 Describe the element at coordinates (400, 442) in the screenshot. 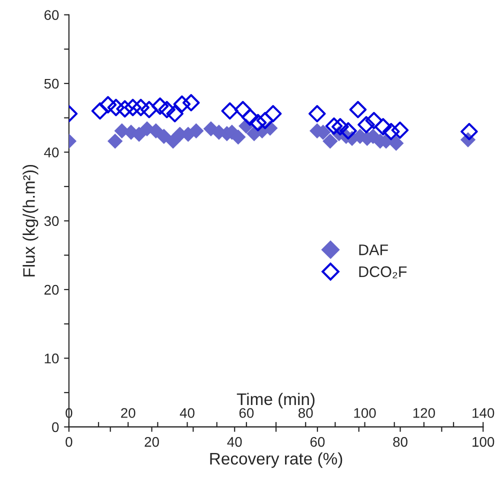

I see `x-tick-label: 80` at that location.